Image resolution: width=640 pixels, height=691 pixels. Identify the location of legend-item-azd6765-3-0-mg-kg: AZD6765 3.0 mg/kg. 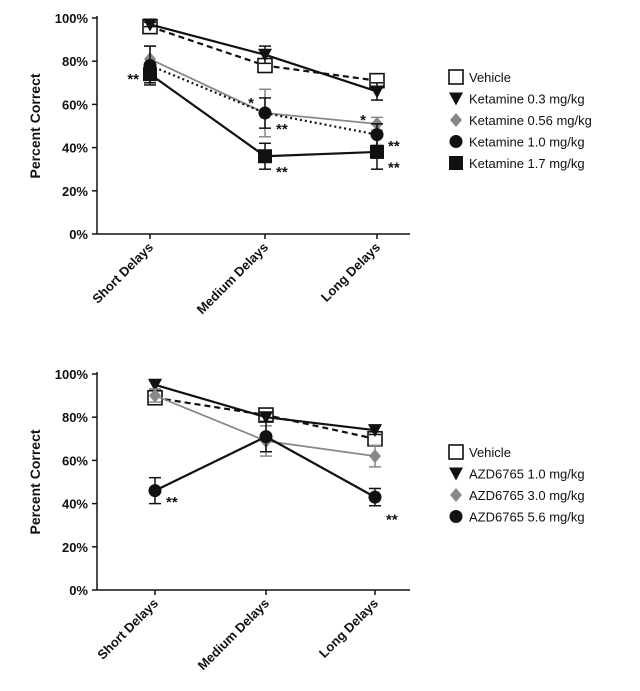
(517, 495).